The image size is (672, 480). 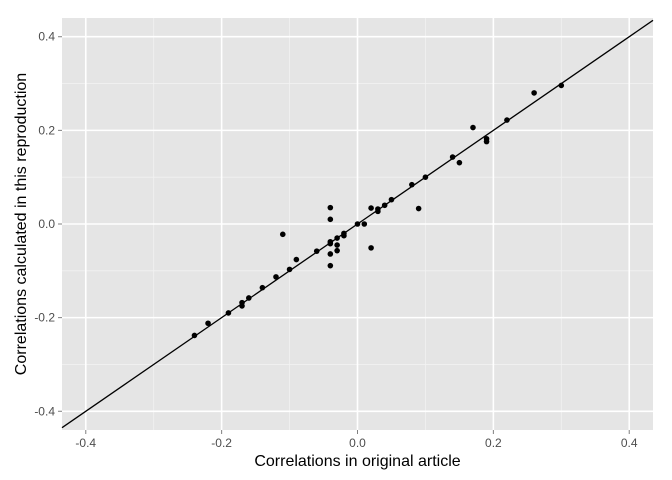 I want to click on y-tick-label: 0.2, so click(x=46, y=130).